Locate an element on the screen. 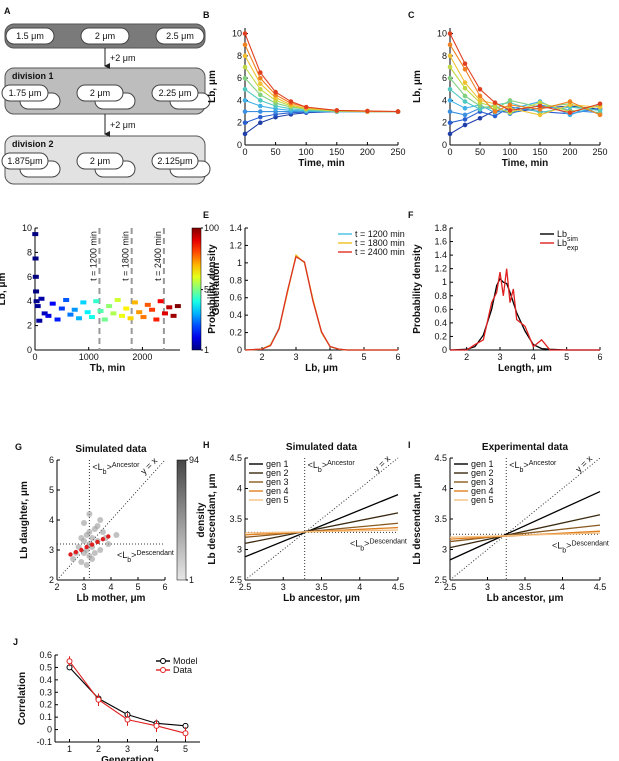  x-tick-label: 50 is located at coordinates (480, 152).